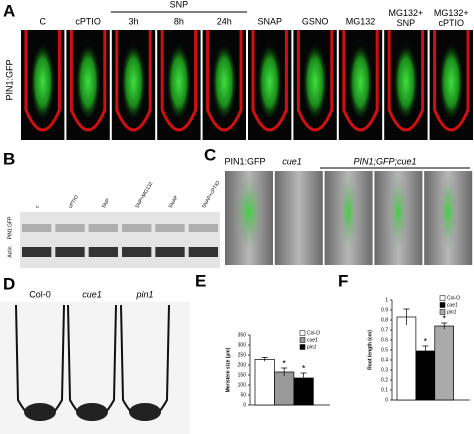  Describe the element at coordinates (384, 360) in the screenshot. I see `y-tick-label: 0.4` at that location.